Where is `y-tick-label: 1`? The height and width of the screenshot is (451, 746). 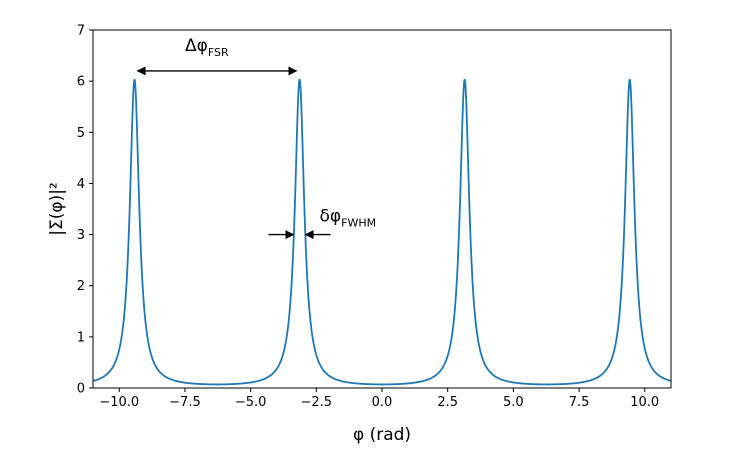
y-tick-label: 1 is located at coordinates (81, 337).